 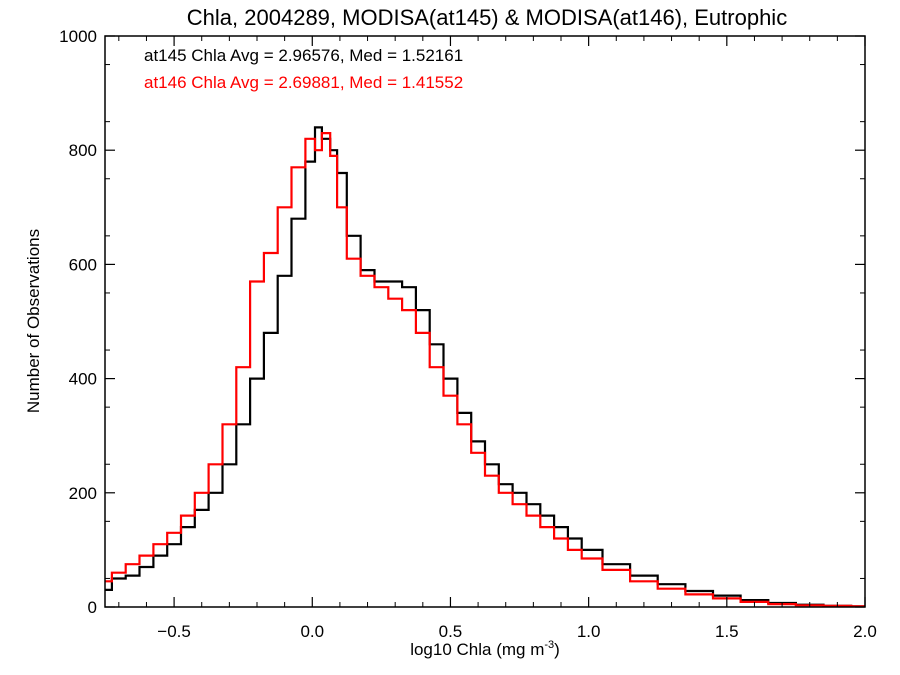 What do you see at coordinates (451, 631) in the screenshot?
I see `x-tick-label: 0.5` at bounding box center [451, 631].